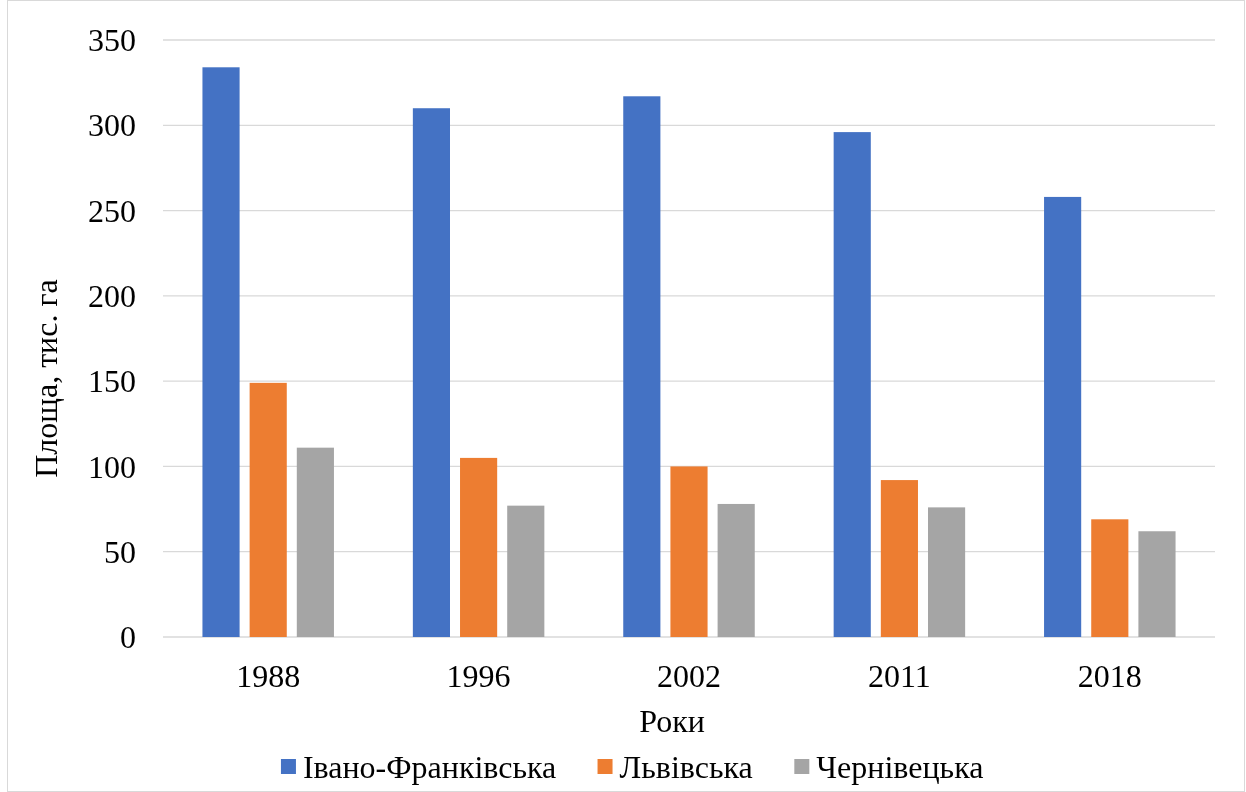 This screenshot has height=792, width=1246. What do you see at coordinates (120, 551) in the screenshot?
I see `y-tick-label: 50` at bounding box center [120, 551].